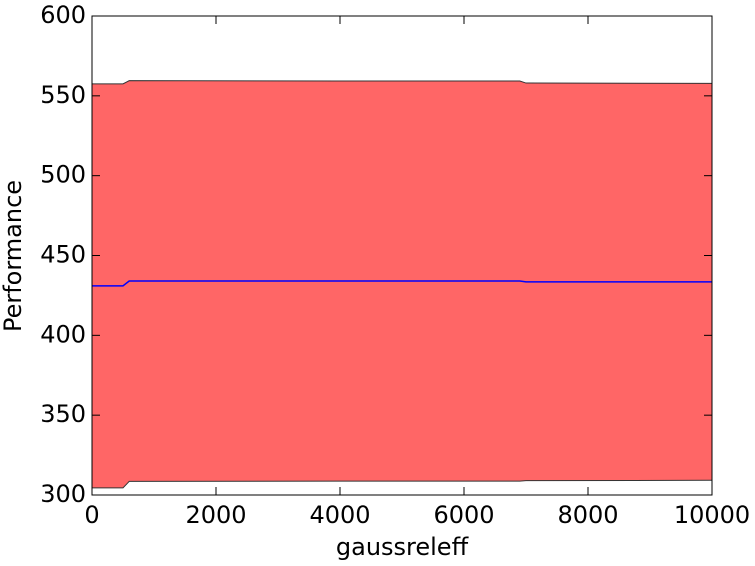  I want to click on x-tick-label: 6000, so click(463, 515).